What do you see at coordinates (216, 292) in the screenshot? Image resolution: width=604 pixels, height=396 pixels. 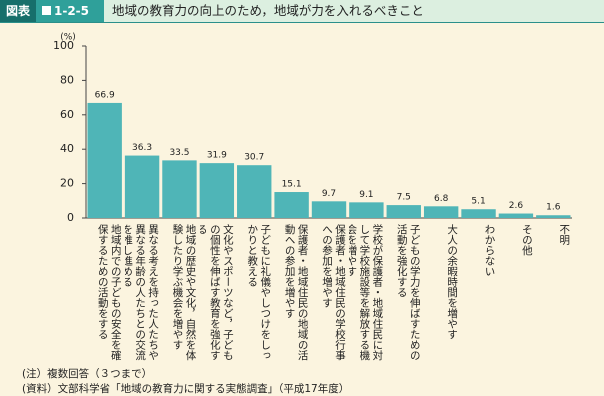 I see `category-label: 文化やスポーツなど，子どもの個性を伸ばす教育を強化する` at bounding box center [216, 292].